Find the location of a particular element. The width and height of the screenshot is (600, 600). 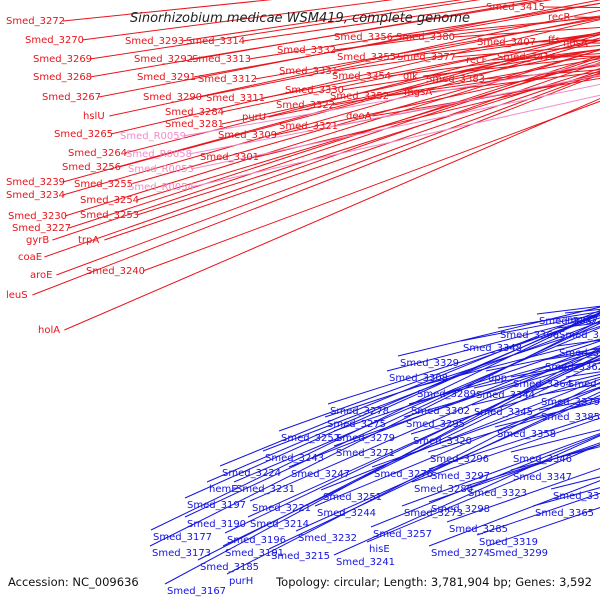

forward-gene-label: Smed_3356 is located at coordinates (363, 37).